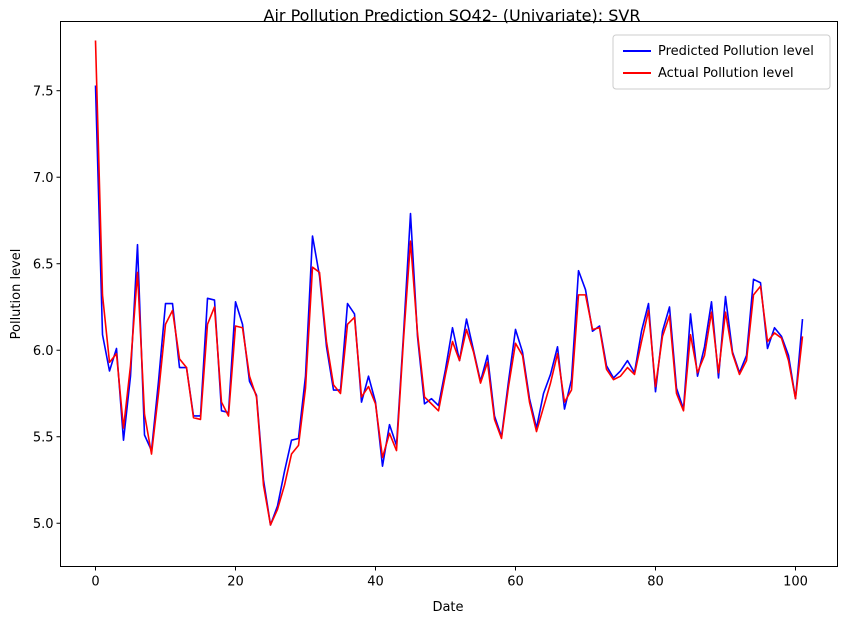 The image size is (846, 628). Describe the element at coordinates (515, 582) in the screenshot. I see `x-tick-label: 60` at that location.